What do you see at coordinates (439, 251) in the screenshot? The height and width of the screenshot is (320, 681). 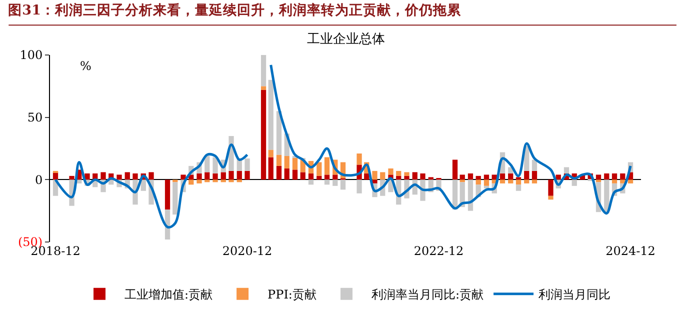 I see `x-tick-label: 2022-12` at bounding box center [439, 251].